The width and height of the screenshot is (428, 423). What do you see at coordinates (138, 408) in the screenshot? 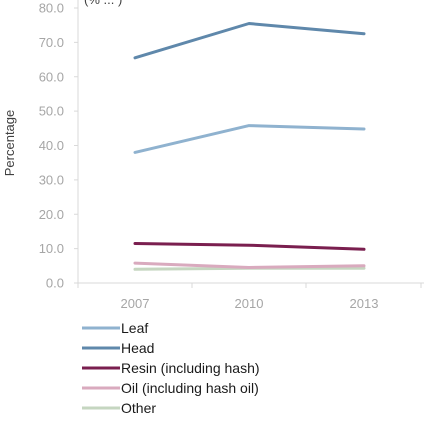
I see `legend-label: Other` at bounding box center [138, 408].